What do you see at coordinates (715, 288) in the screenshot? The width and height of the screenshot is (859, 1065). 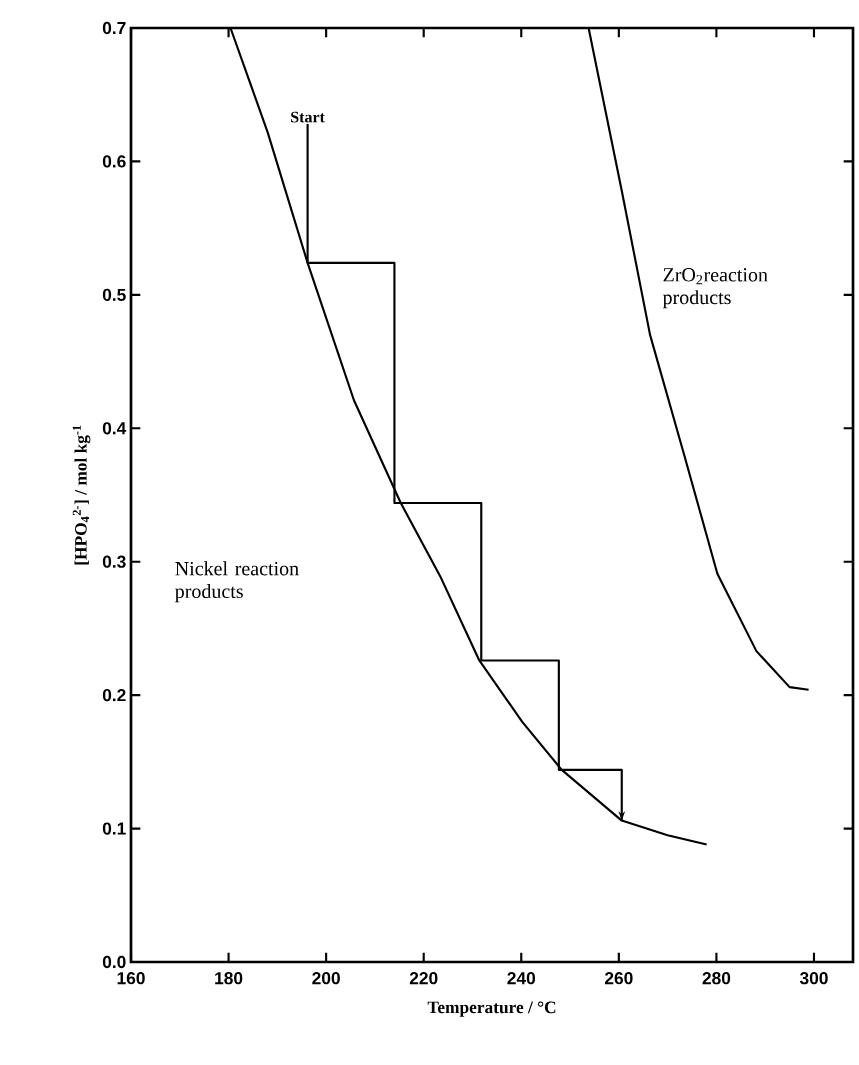 I see `annotation: ZrO$_{2}$reaction products` at bounding box center [715, 288].